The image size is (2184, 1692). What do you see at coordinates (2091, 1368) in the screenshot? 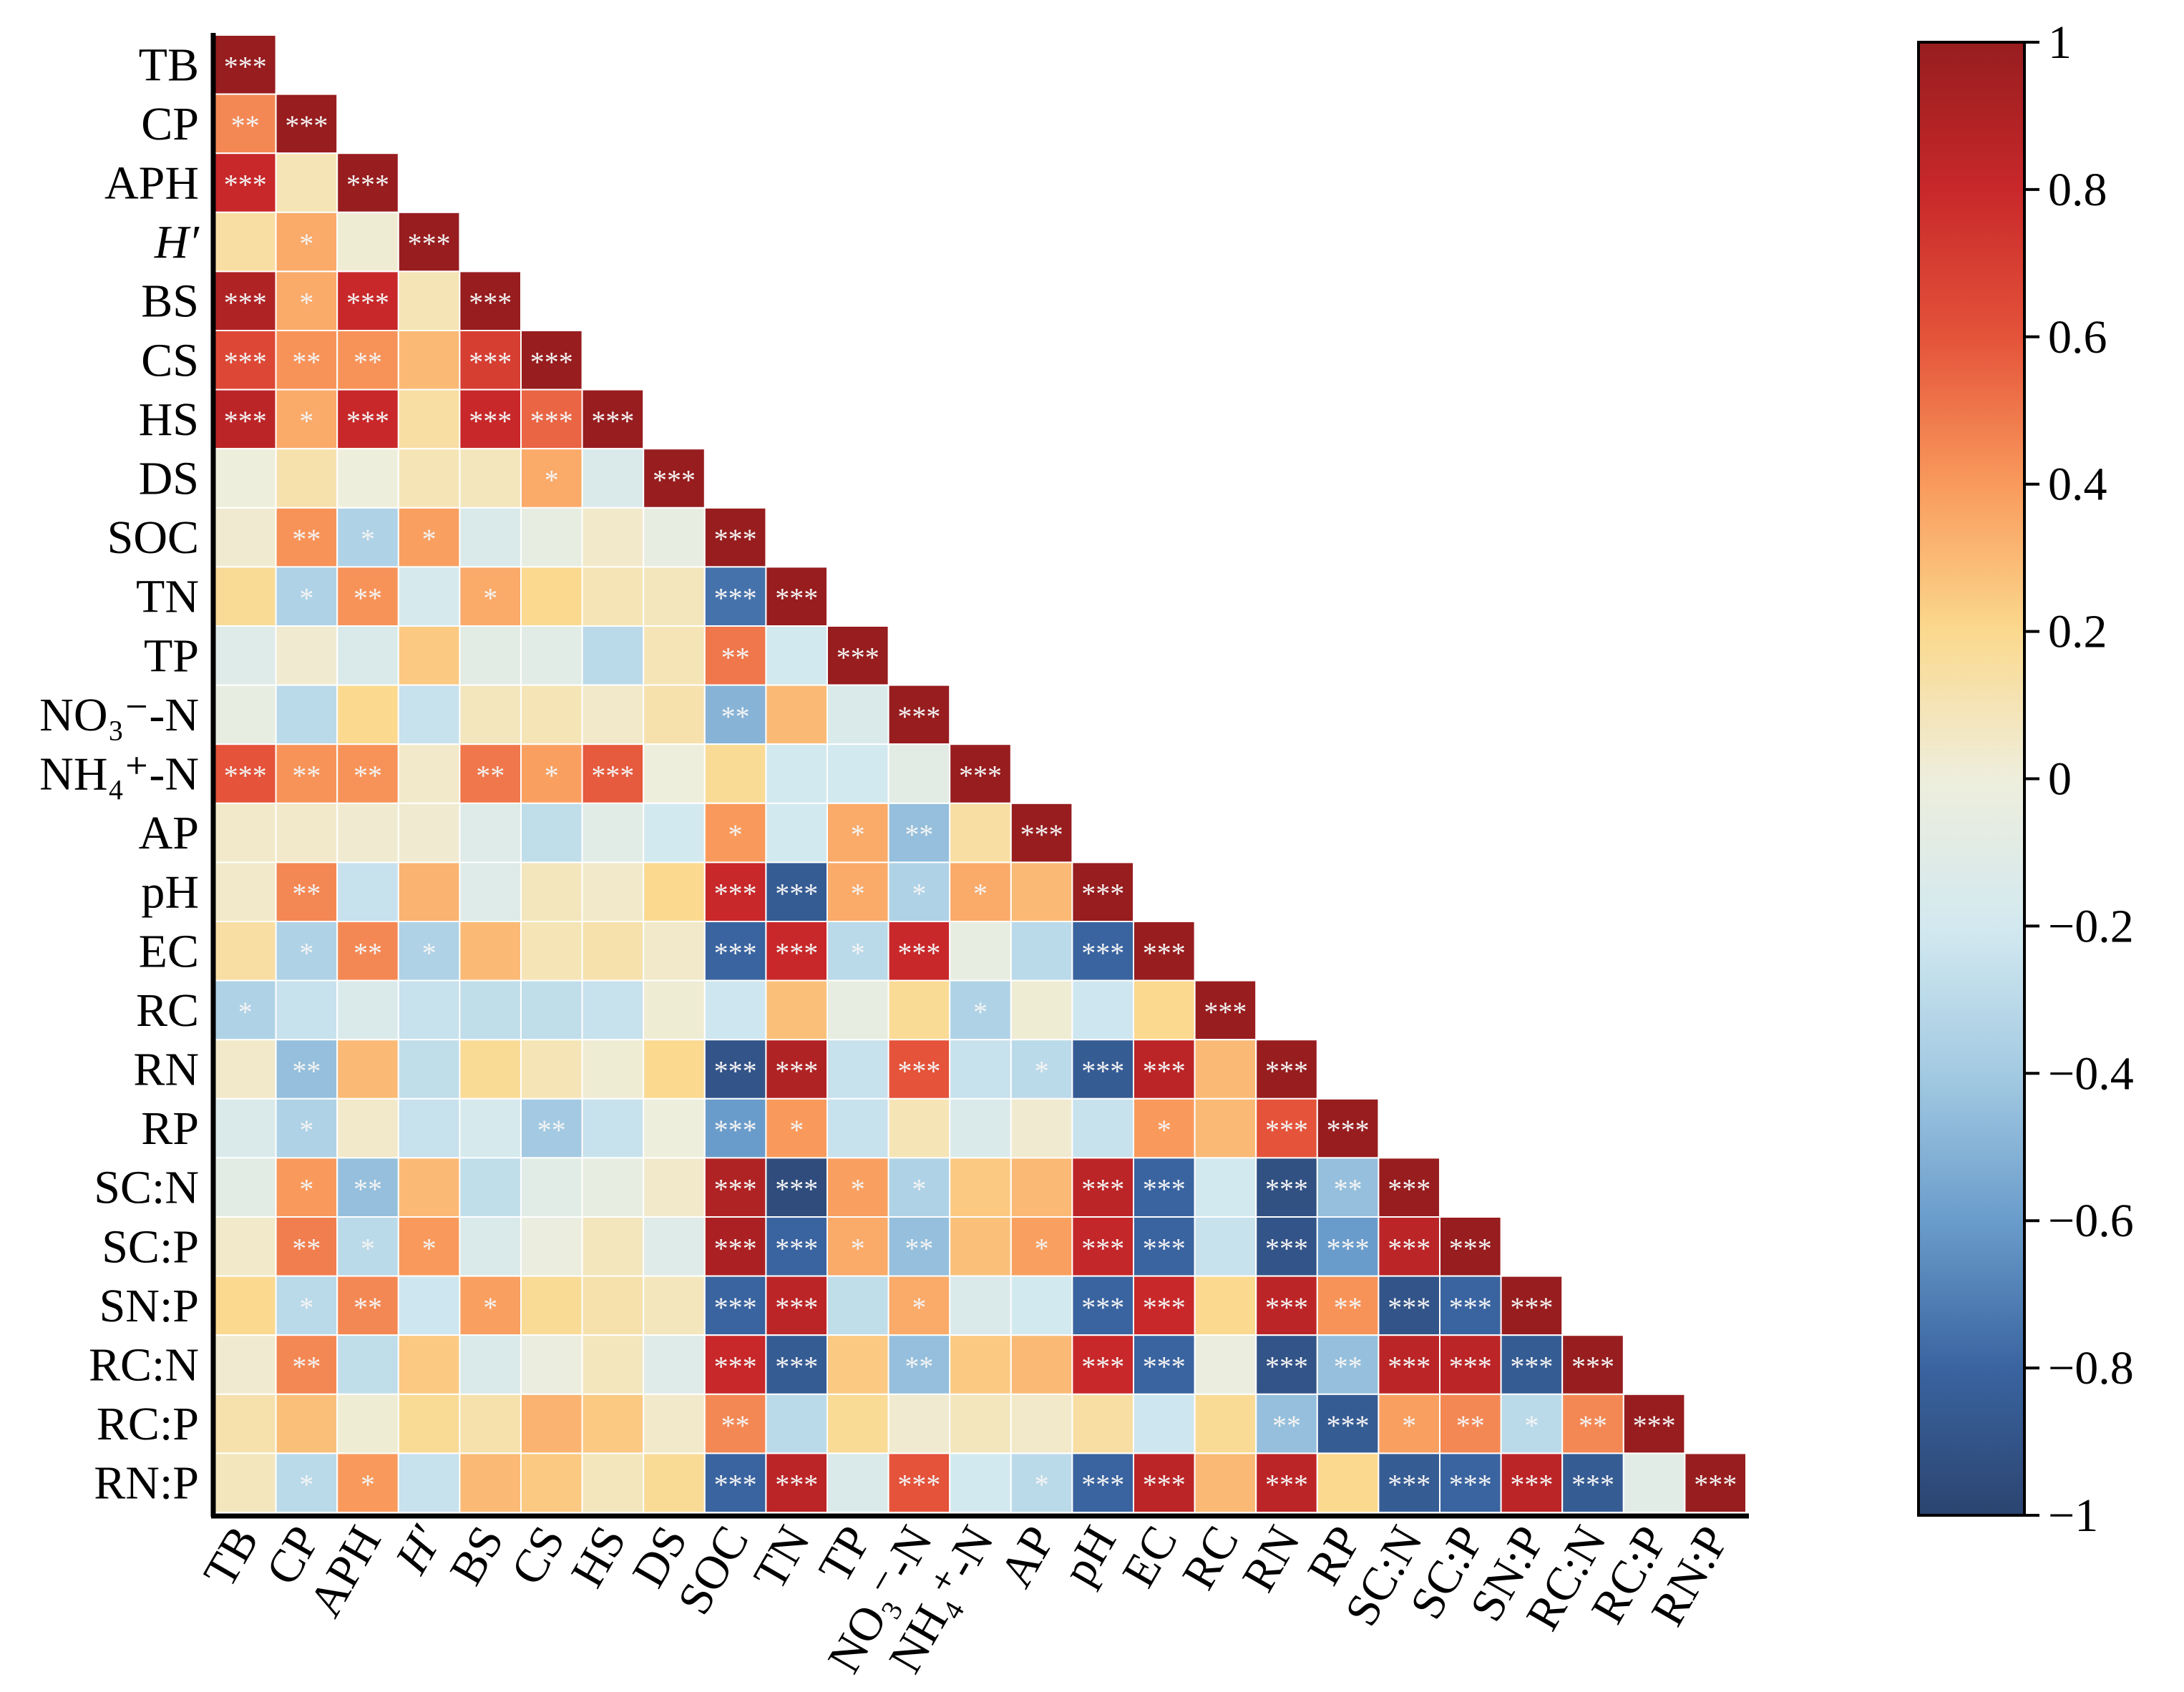
I see `colorbar-tick-label: −0.8` at bounding box center [2091, 1368].